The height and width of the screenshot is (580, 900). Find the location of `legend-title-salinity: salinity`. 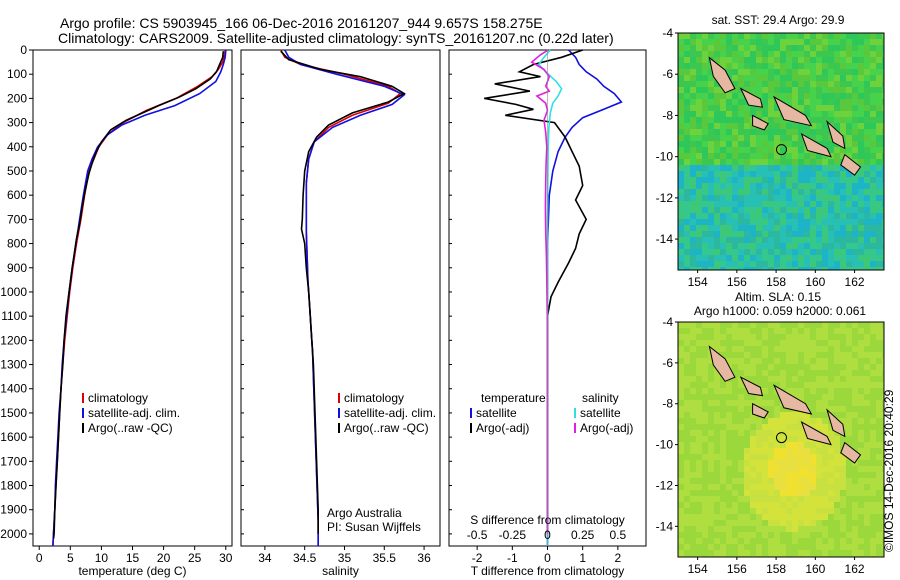

legend-title-salinity: salinity is located at coordinates (600, 398).